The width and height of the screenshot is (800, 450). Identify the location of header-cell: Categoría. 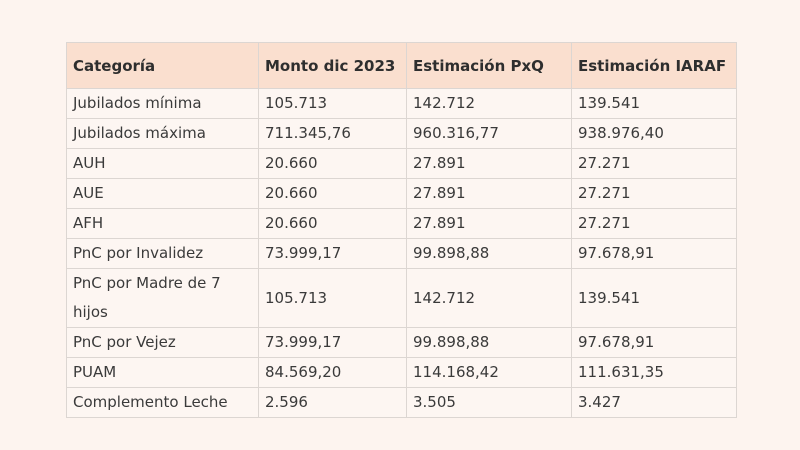
(162, 65).